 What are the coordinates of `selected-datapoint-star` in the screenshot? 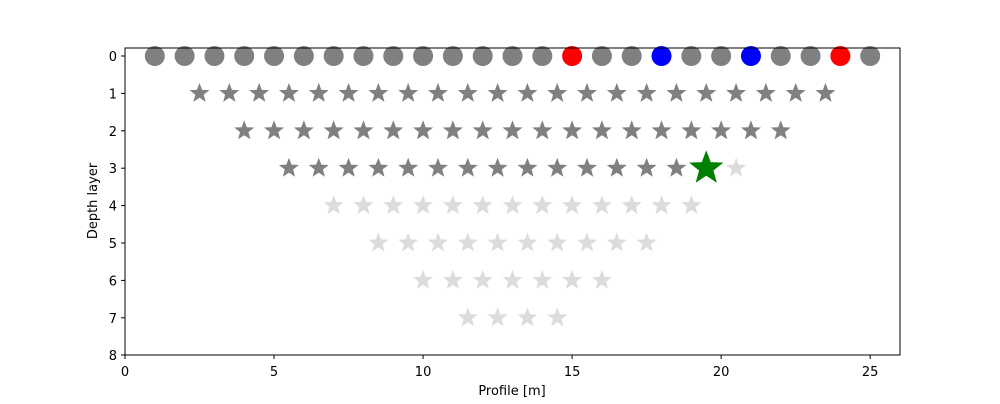 It's located at (706, 166).